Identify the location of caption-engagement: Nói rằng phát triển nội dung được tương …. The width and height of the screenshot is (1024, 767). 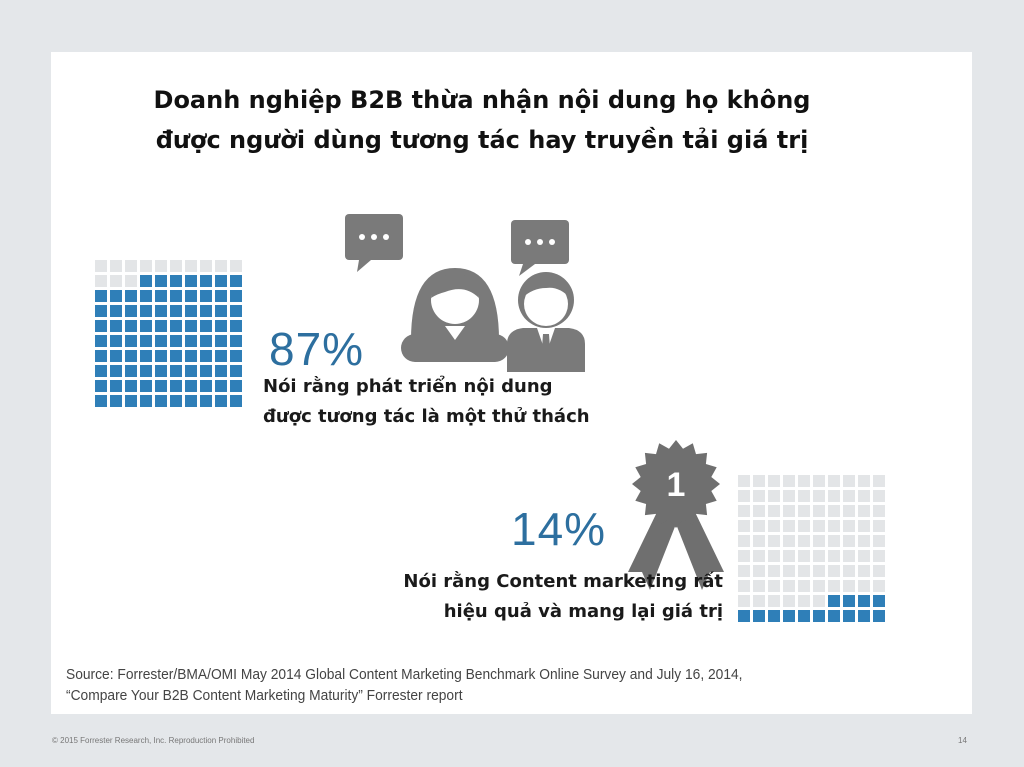
(426, 402).